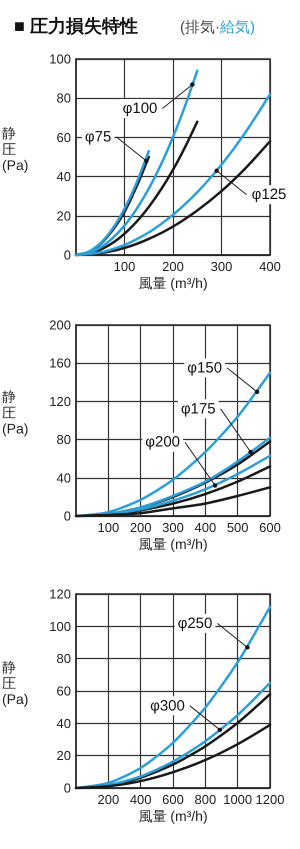 This screenshot has height=849, width=300. I want to click on y-tick-label: 160, so click(60, 363).